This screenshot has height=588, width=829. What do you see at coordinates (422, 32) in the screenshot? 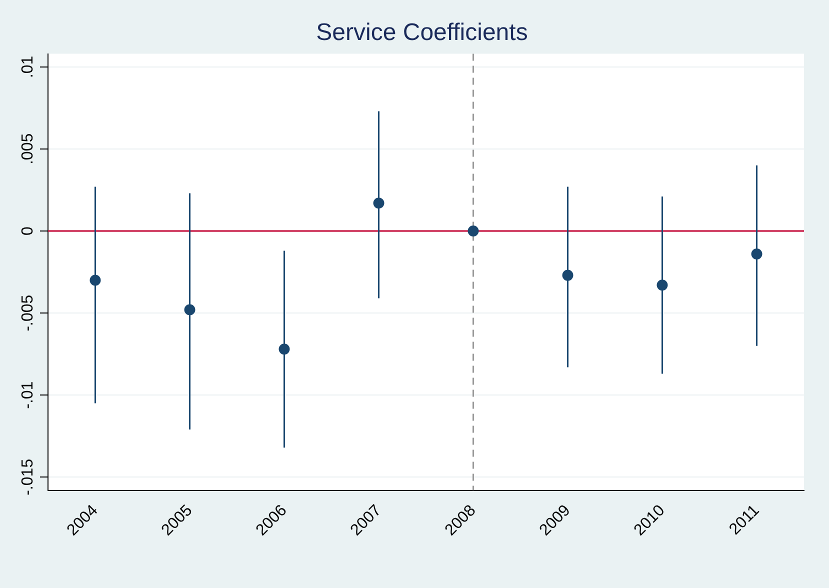
I see `chart-title: Service Coefficients` at bounding box center [422, 32].